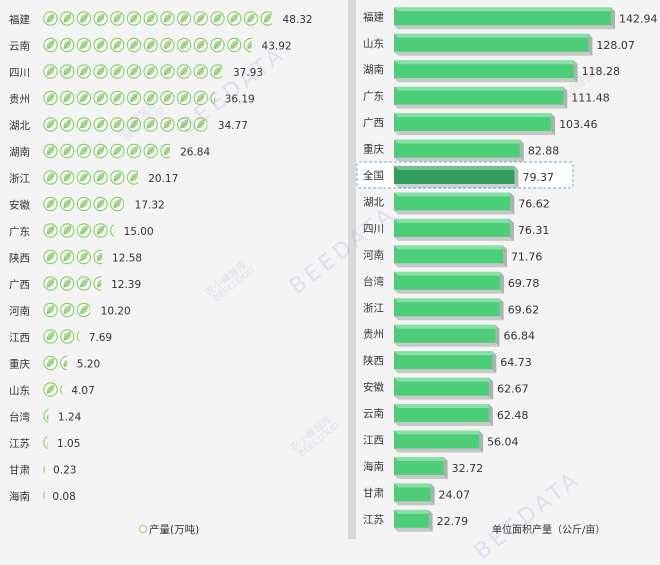  I want to click on value-label: 26.84, so click(195, 153).